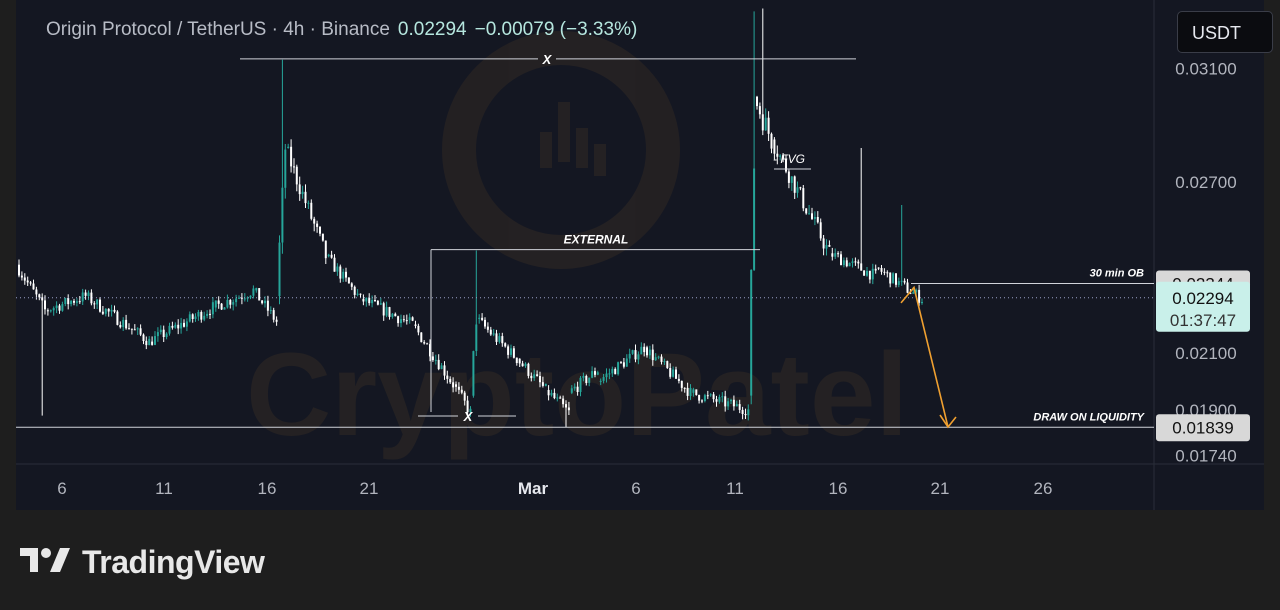 This screenshot has height=610, width=1280. Describe the element at coordinates (468, 416) in the screenshot. I see `swing-low-label: X` at that location.